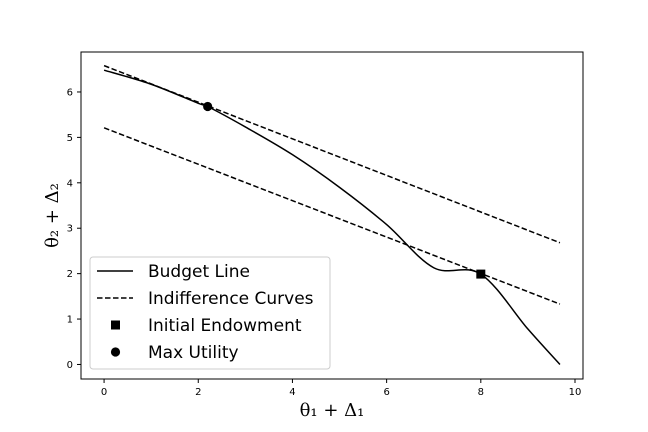 This screenshot has width=648, height=432. Describe the element at coordinates (70, 365) in the screenshot. I see `y-tick-label: 0` at that location.